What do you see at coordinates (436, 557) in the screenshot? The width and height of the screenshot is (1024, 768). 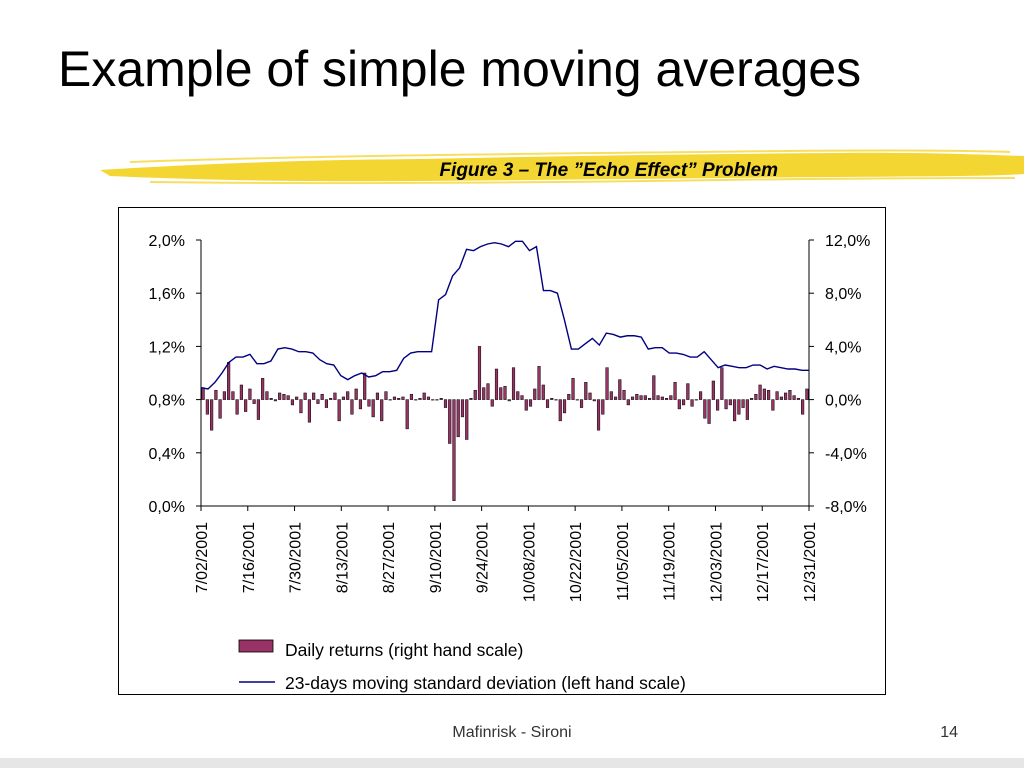 I see `x-tick-label: 9/10/2001` at bounding box center [436, 557].